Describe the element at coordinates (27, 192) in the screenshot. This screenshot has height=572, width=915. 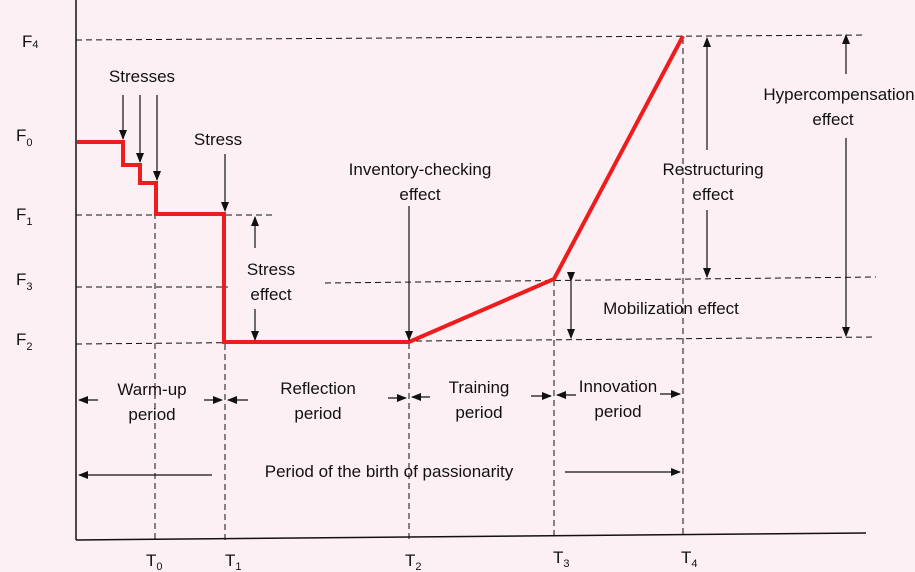
I see `y-axis-labels: F4 F0 F1 F3 F2` at that location.